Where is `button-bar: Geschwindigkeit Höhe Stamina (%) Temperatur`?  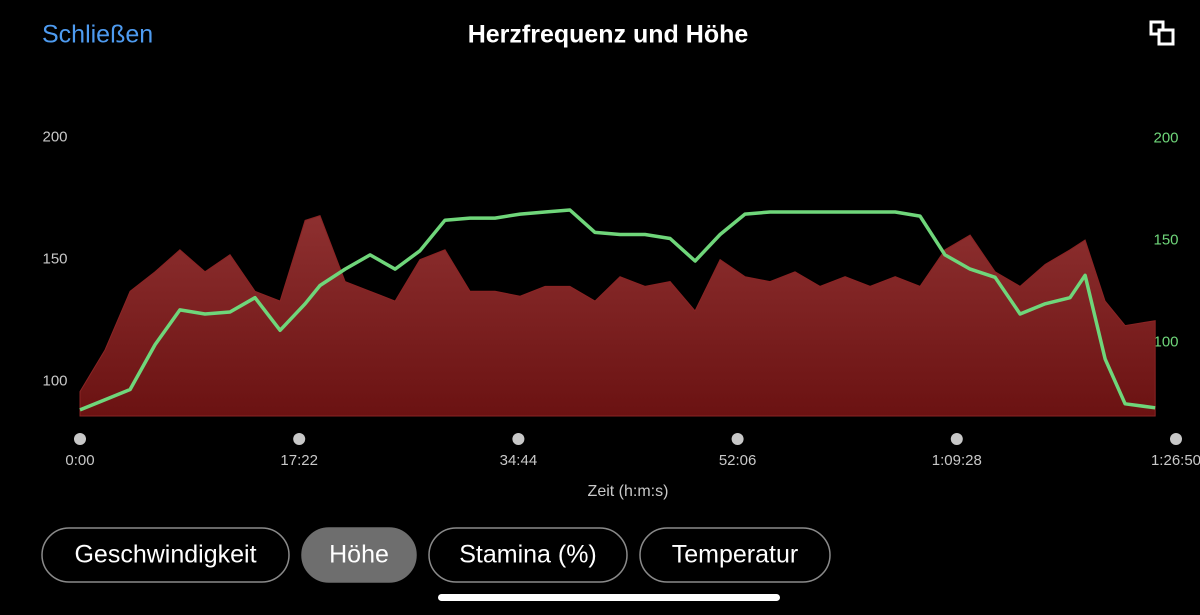
button-bar: Geschwindigkeit Höhe Stamina (%) Temperatur is located at coordinates (436, 555).